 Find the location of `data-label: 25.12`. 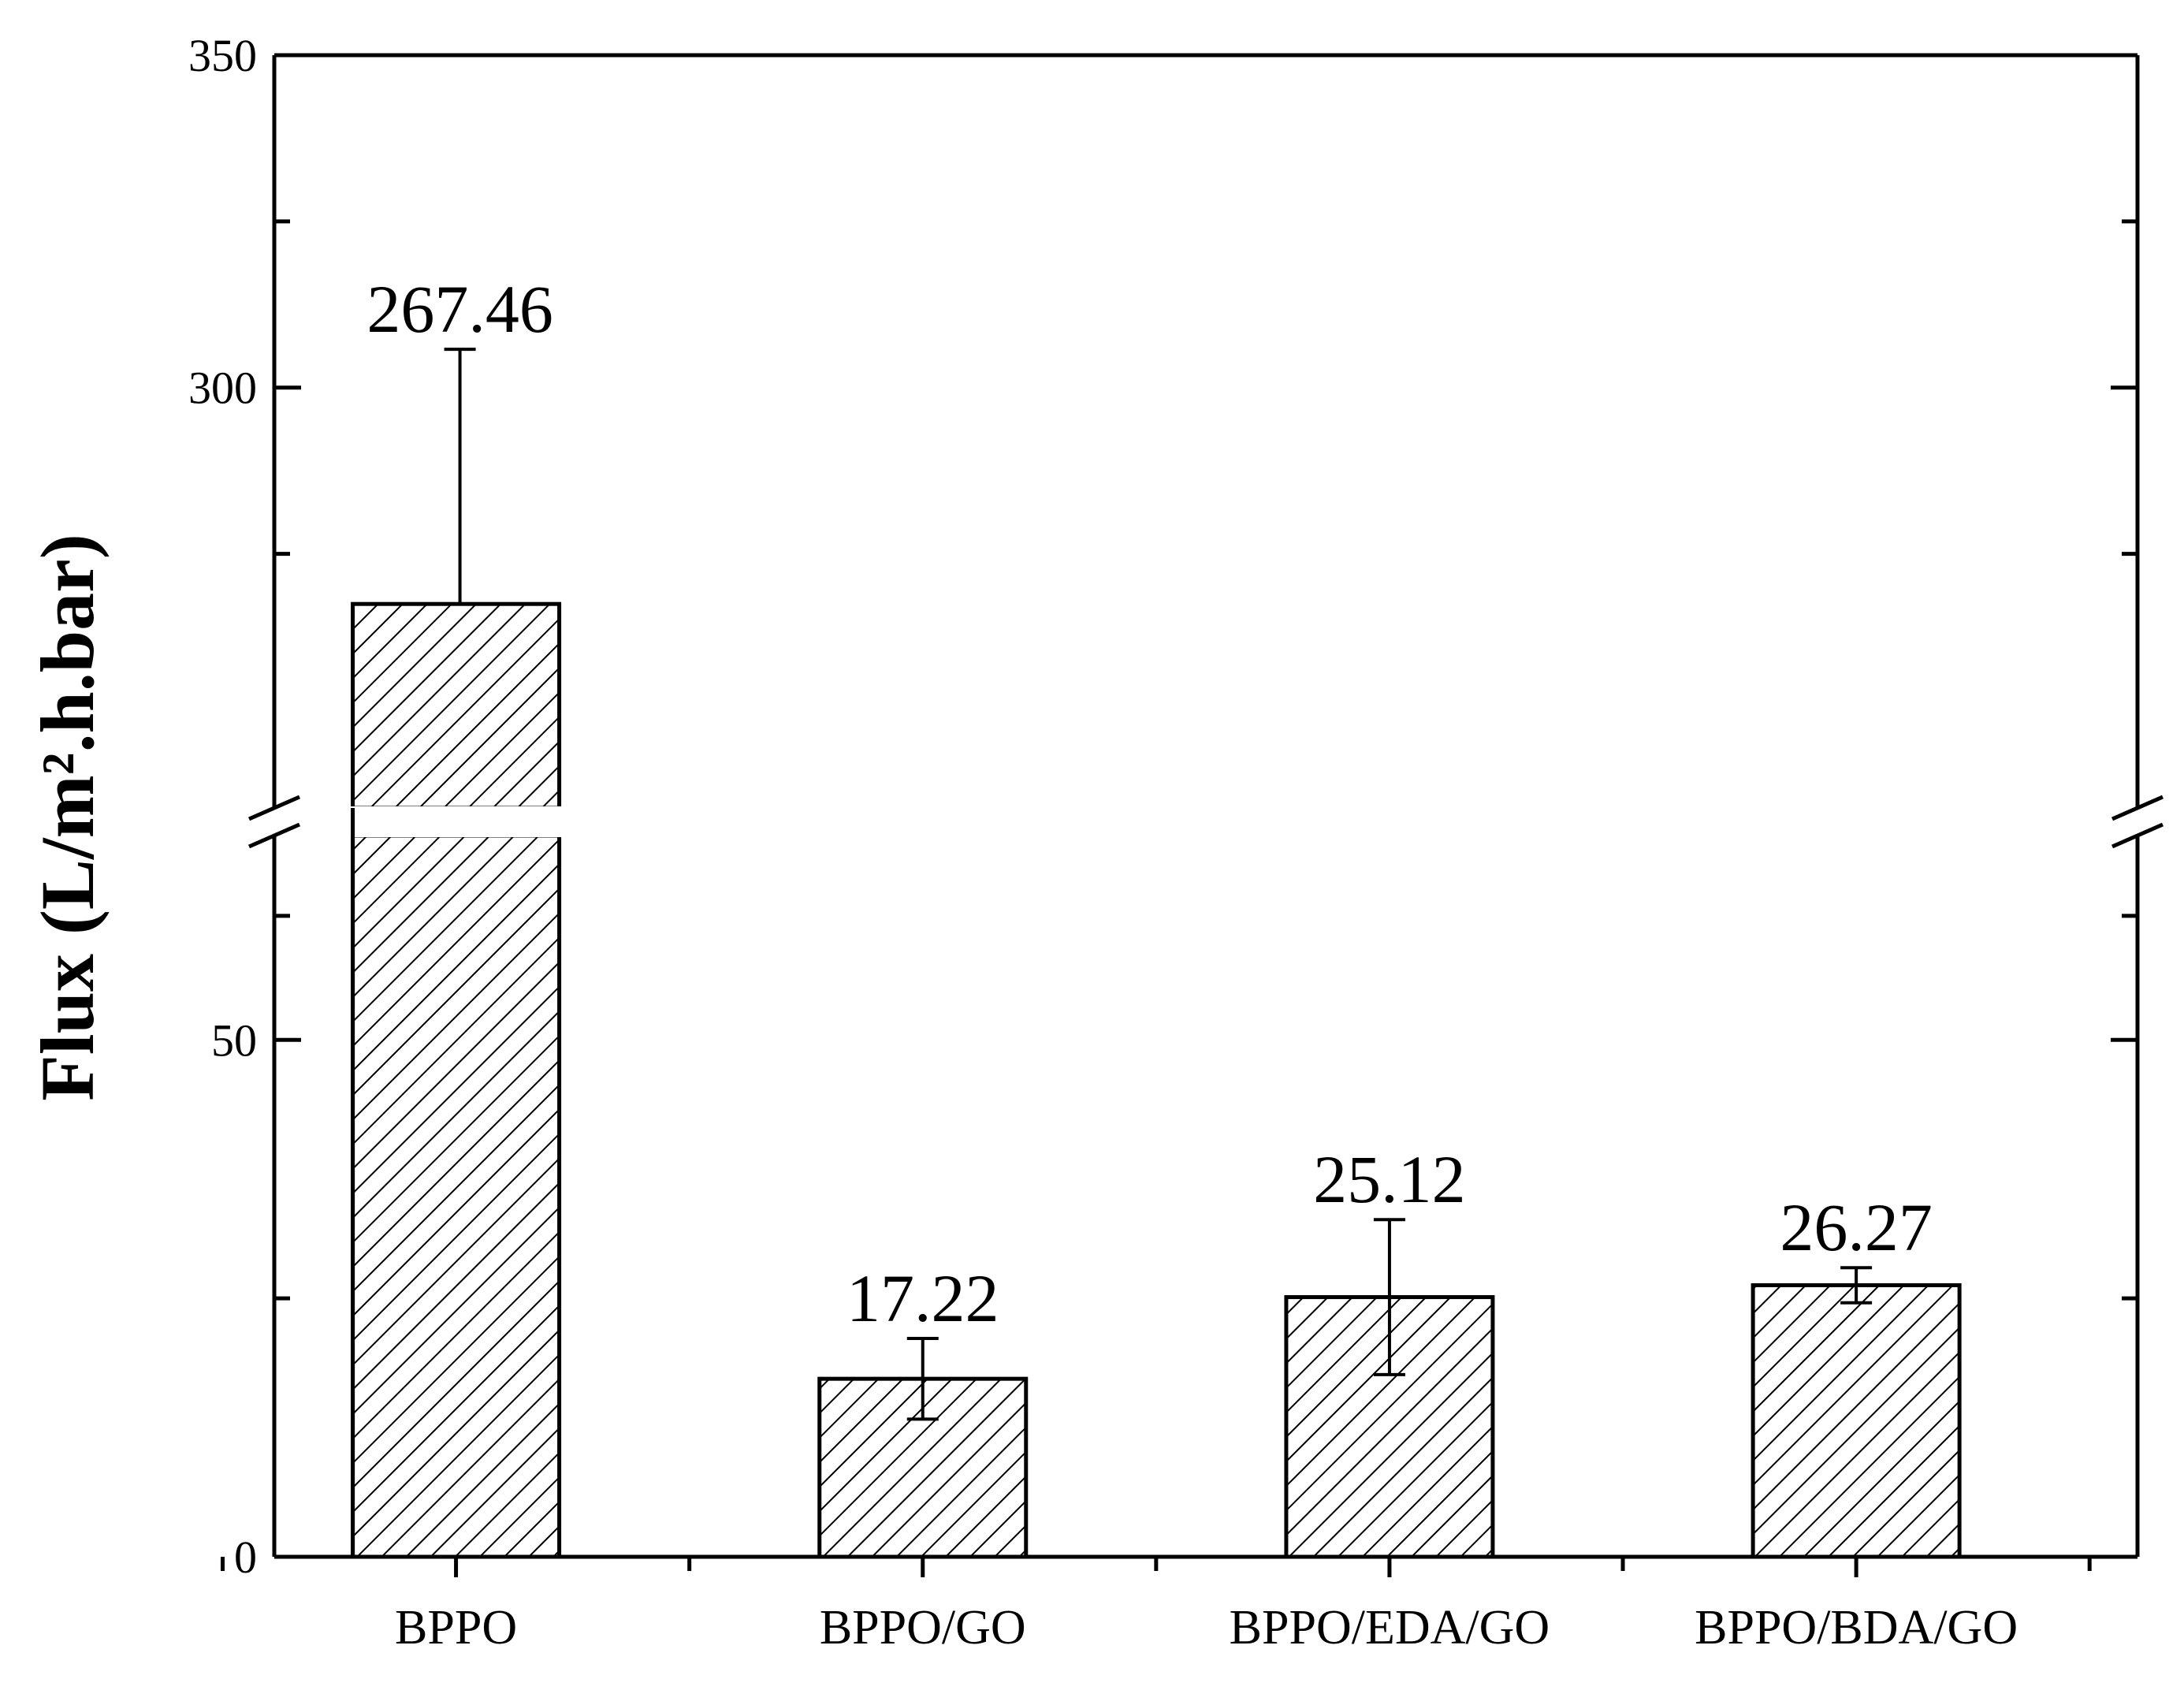

data-label: 25.12 is located at coordinates (1389, 1179).